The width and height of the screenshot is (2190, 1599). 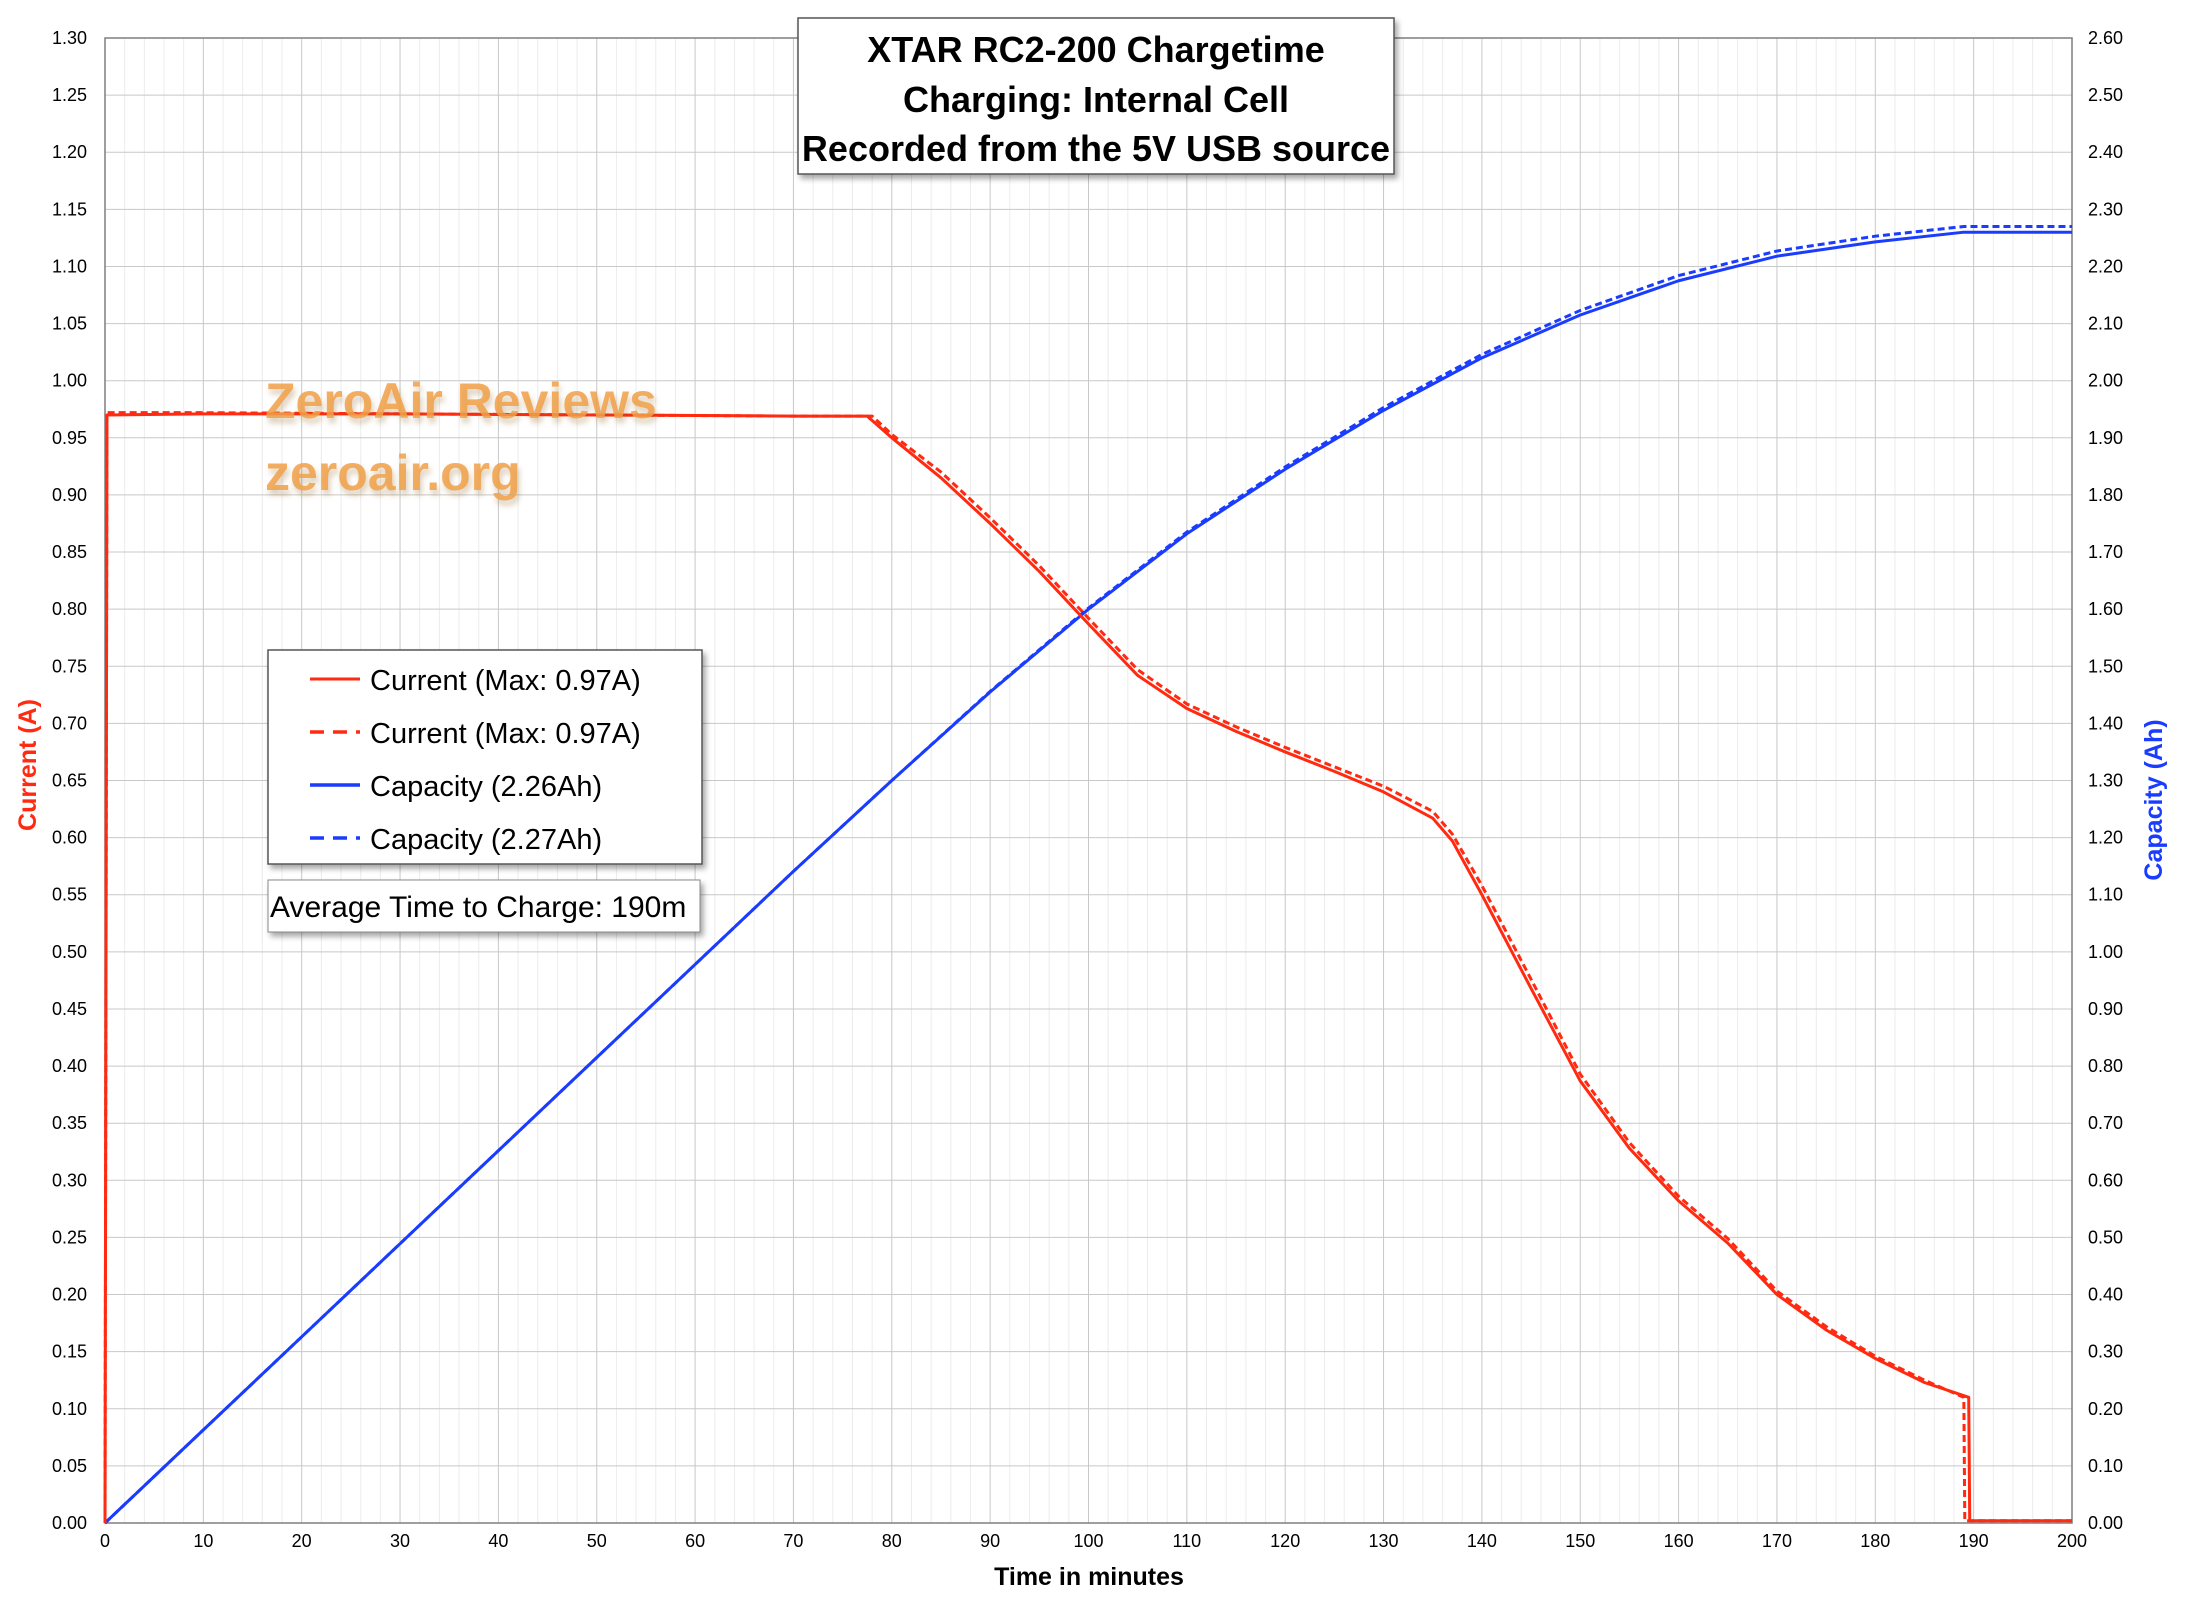 What do you see at coordinates (69, 1409) in the screenshot?
I see `y-left-tick-label: 0.10` at bounding box center [69, 1409].